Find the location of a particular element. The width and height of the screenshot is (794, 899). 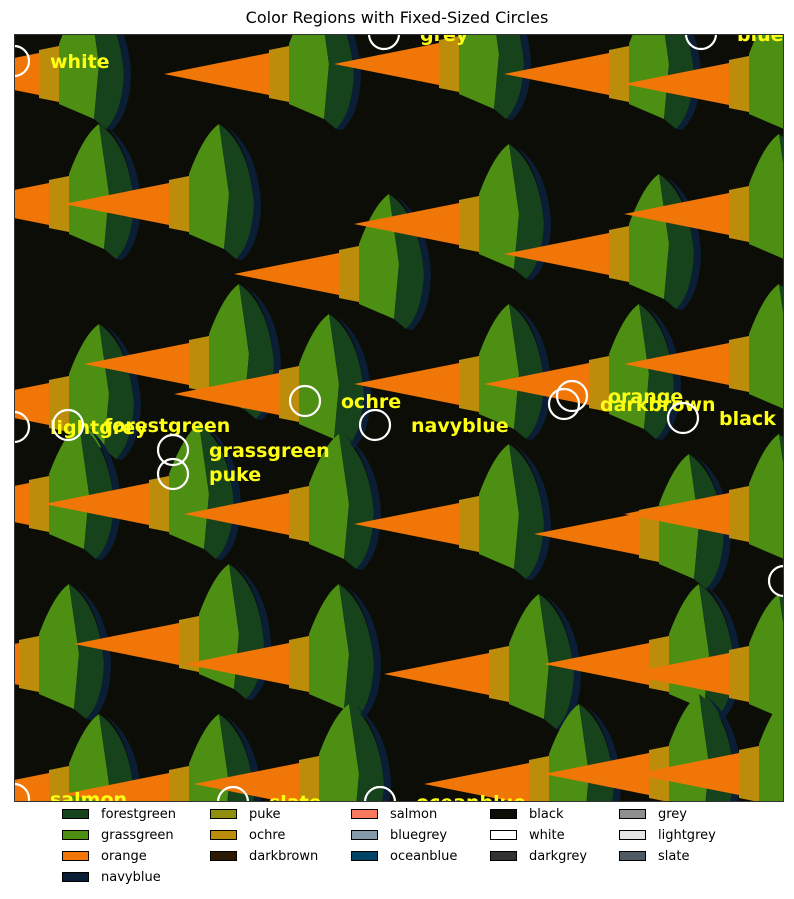

marker-circle-darkbrown is located at coordinates (564, 404).